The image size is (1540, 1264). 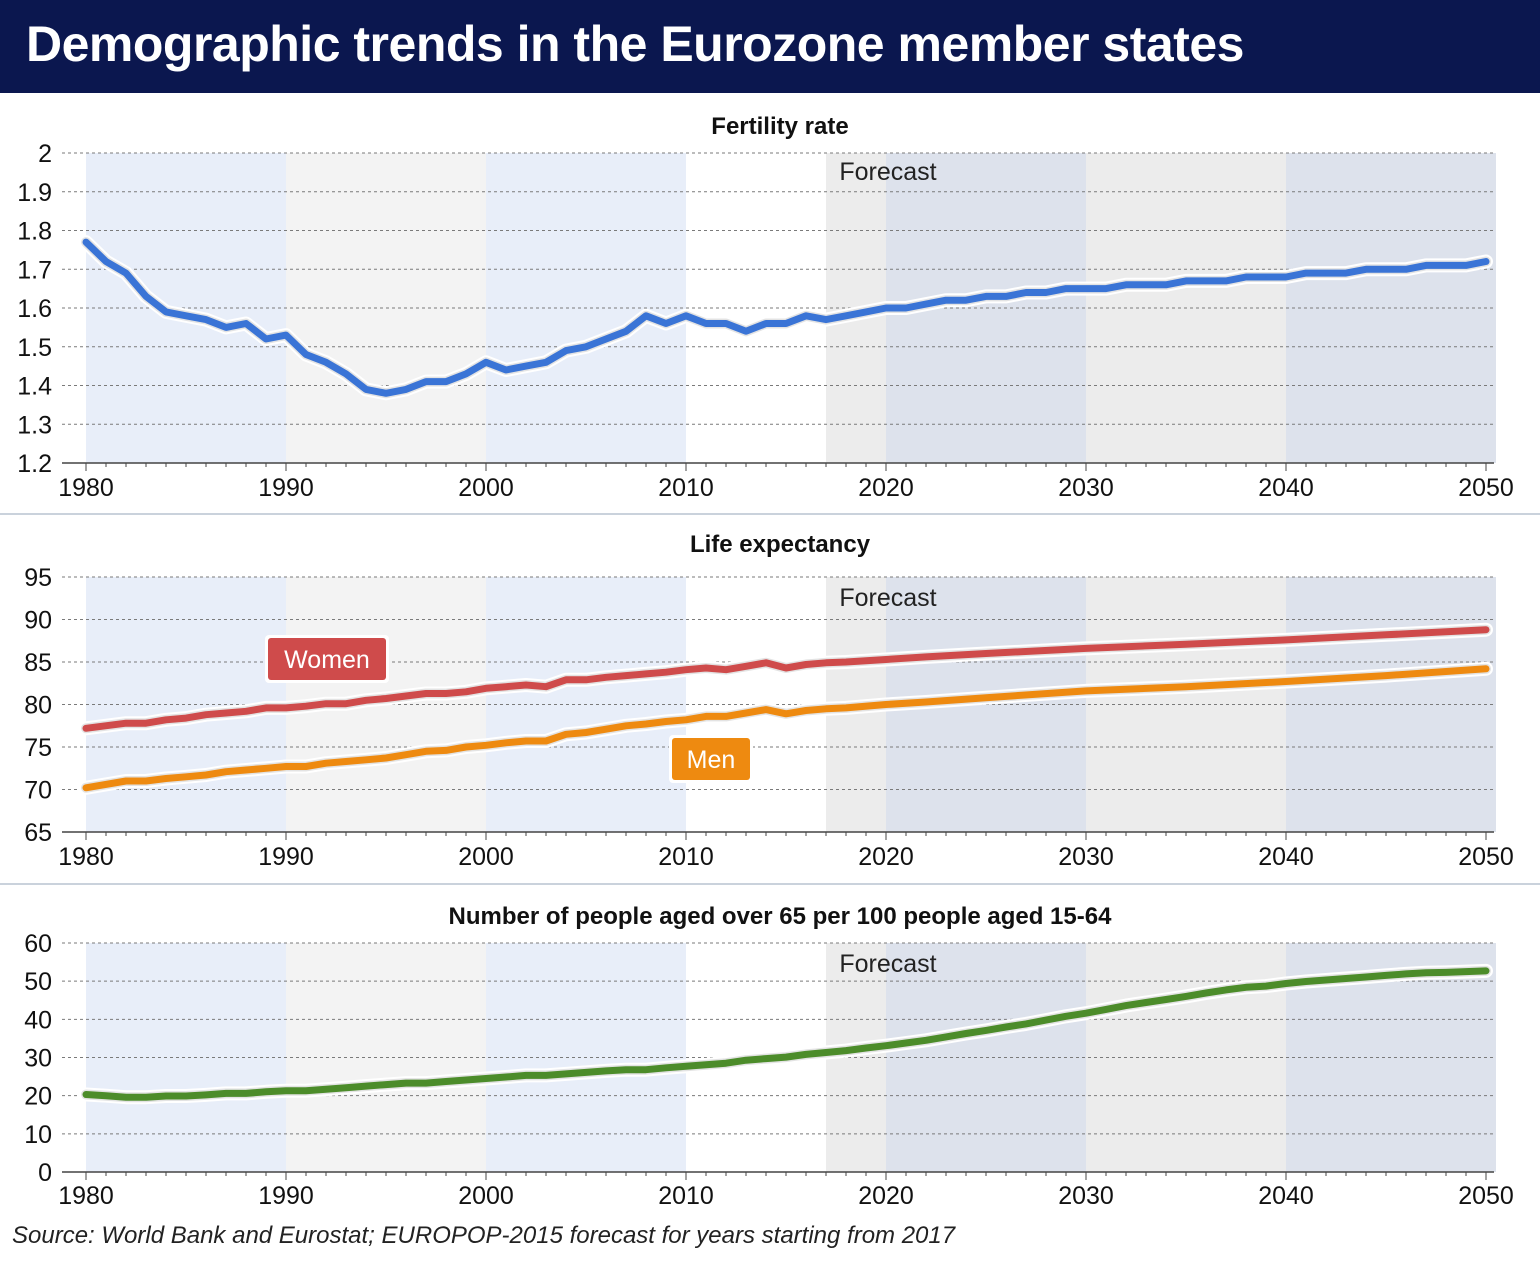 I want to click on forecast-label: Forecast, so click(x=887, y=172).